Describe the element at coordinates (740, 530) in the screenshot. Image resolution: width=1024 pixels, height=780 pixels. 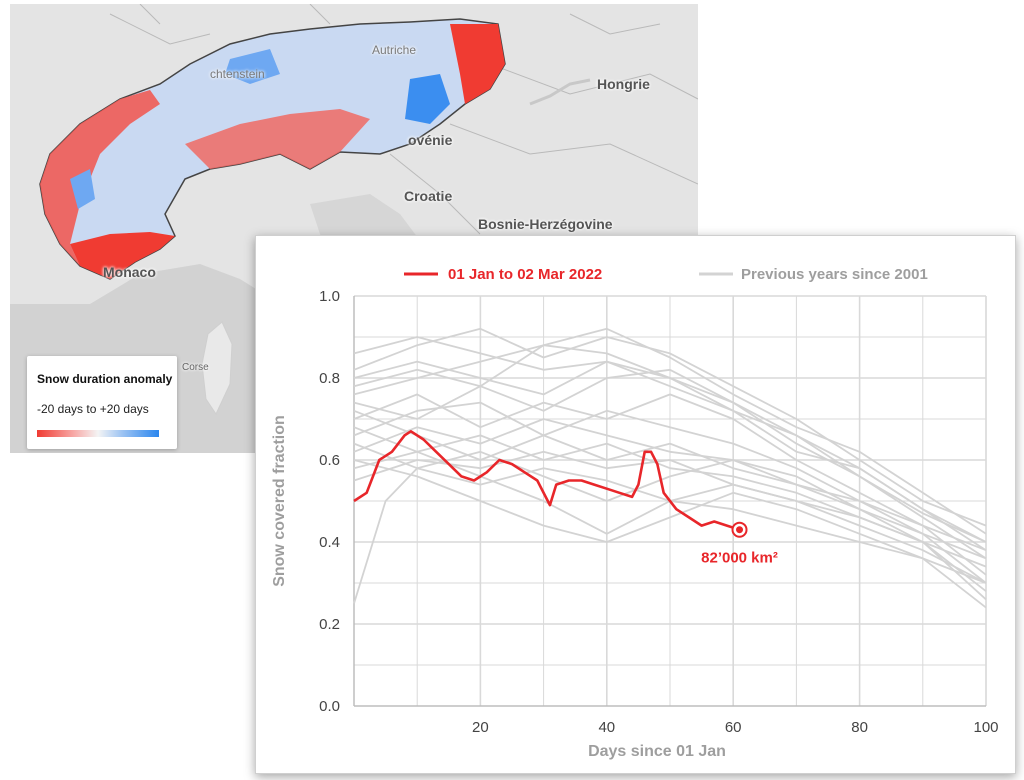
I see `last-point-marker-dot` at that location.